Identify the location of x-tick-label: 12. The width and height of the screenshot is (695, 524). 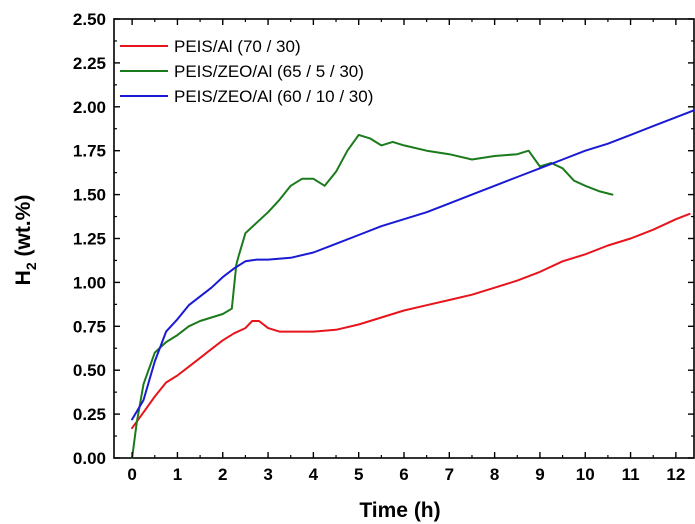
(675, 474).